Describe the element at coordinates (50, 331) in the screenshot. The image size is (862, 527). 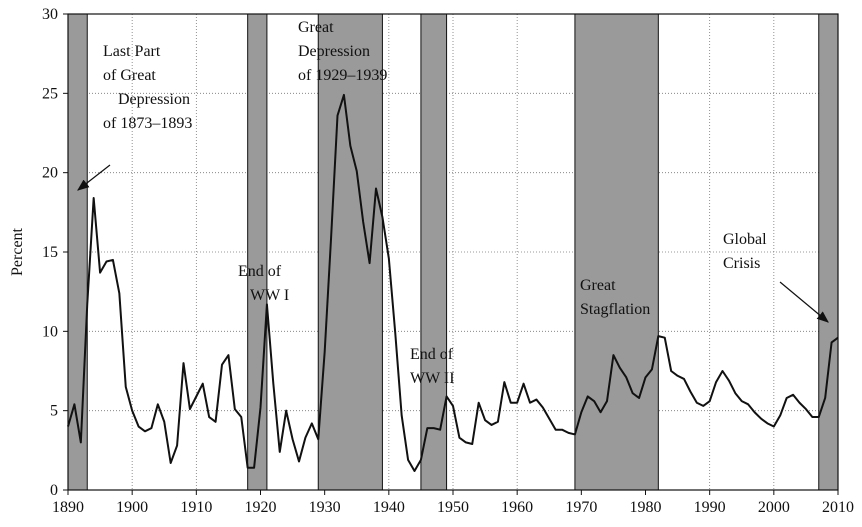
I see `y-tick-label: 10` at that location.